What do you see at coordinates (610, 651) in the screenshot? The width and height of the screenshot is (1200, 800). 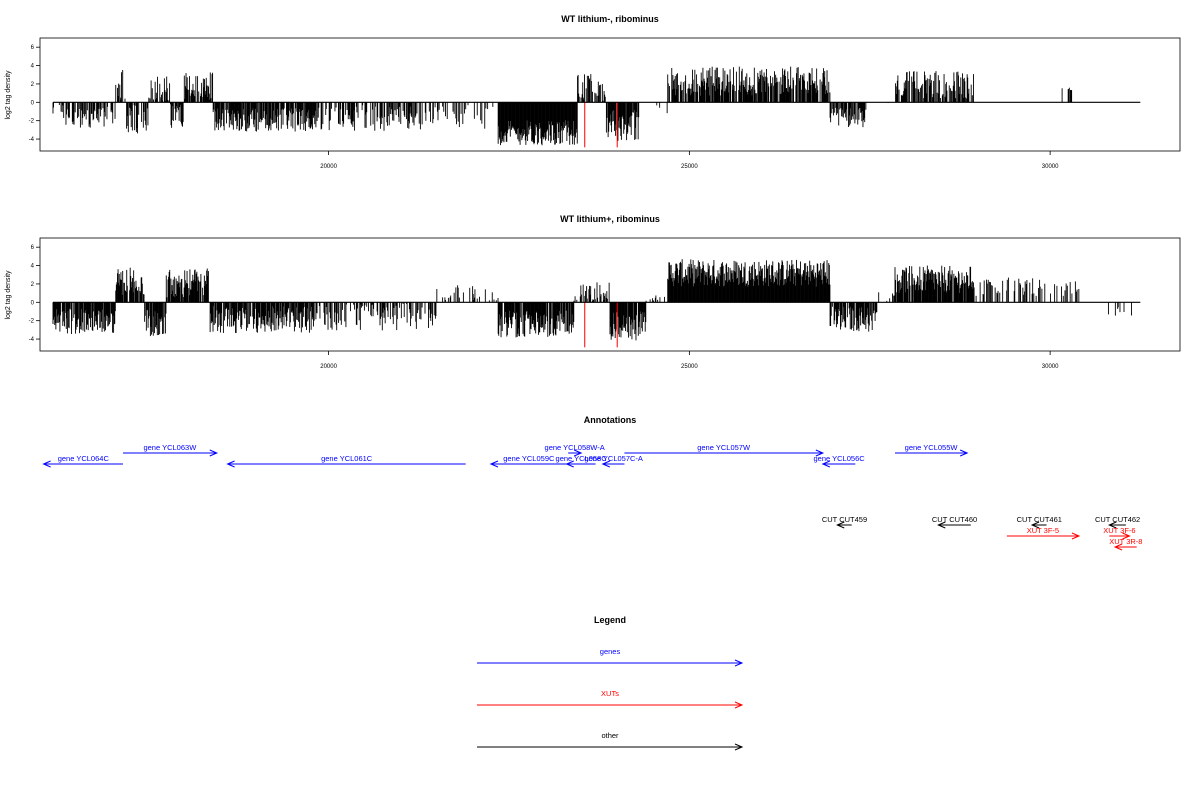 I see `legend-label: genes` at bounding box center [610, 651].